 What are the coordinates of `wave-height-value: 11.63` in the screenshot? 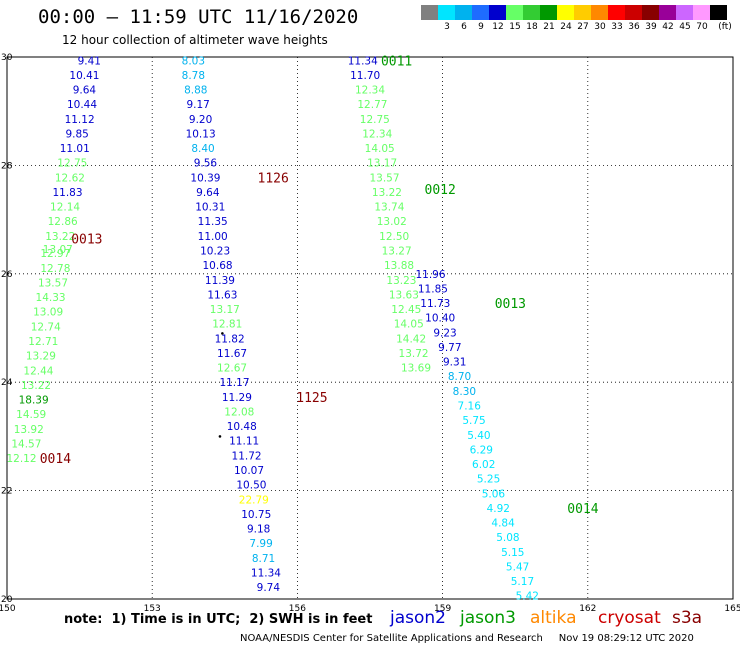 It's located at (222, 295).